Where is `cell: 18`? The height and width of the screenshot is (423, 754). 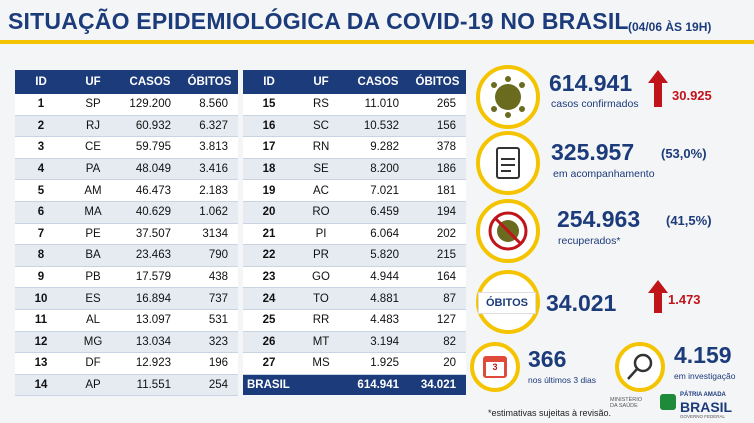 cell: 18 is located at coordinates (269, 169).